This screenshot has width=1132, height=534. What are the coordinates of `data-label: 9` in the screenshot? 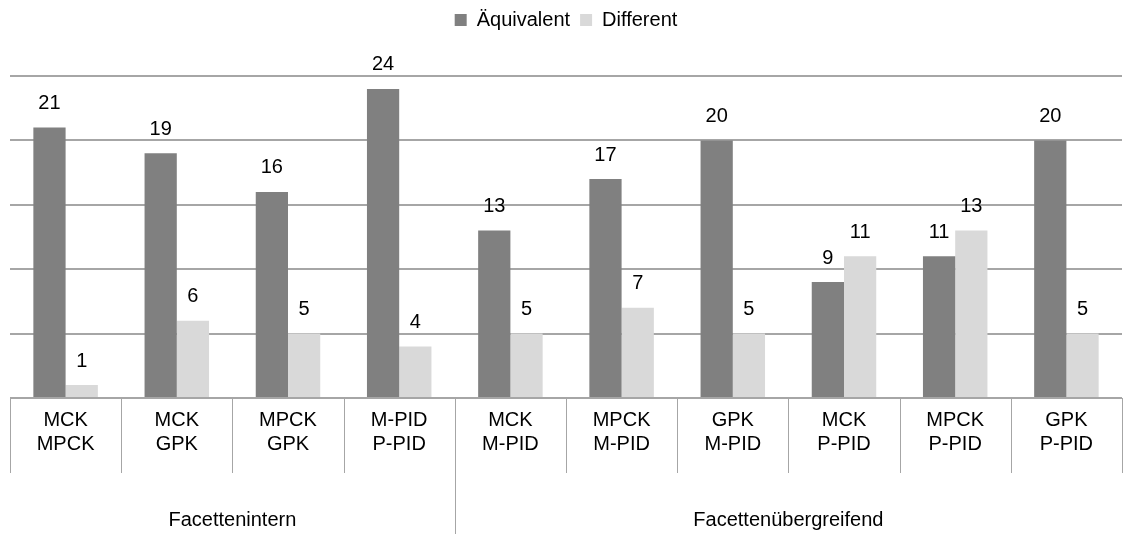 It's located at (828, 256).